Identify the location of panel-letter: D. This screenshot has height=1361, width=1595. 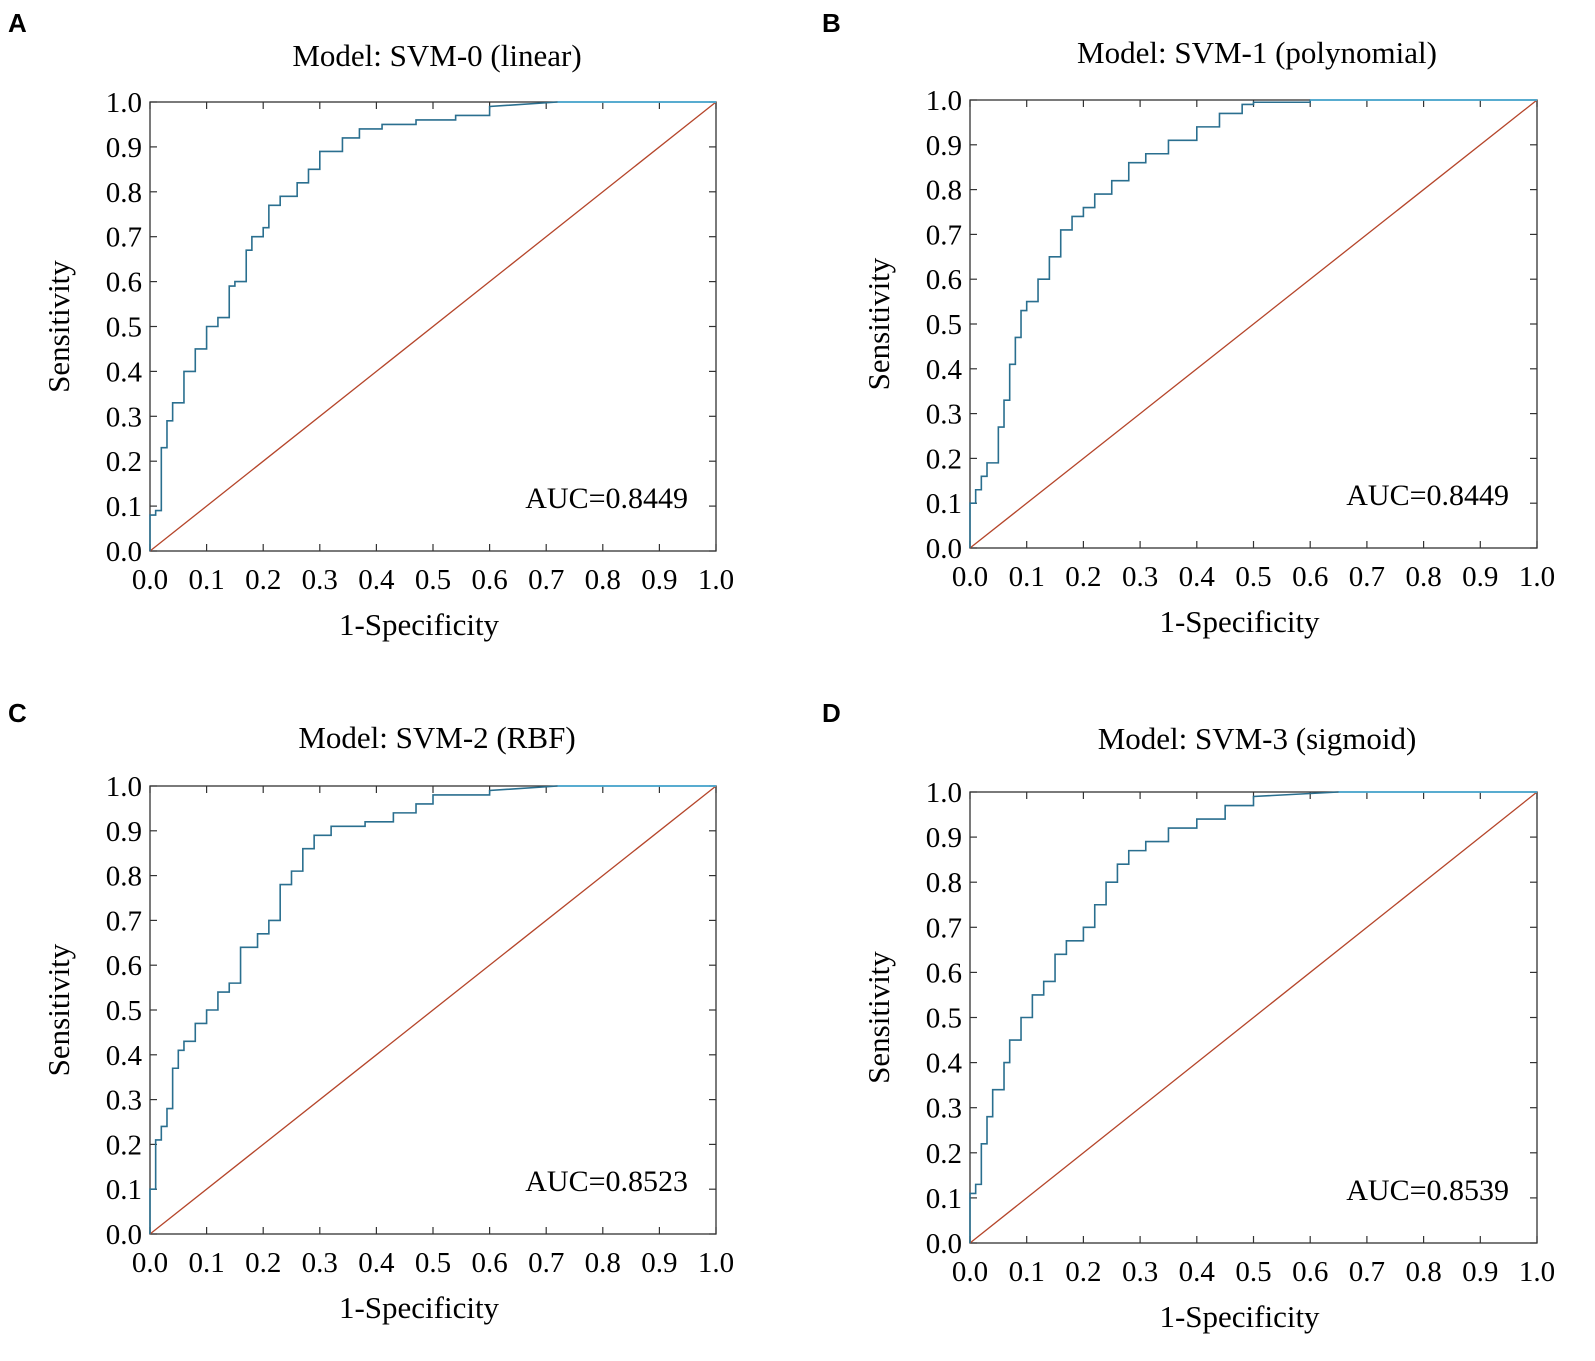
(831, 713).